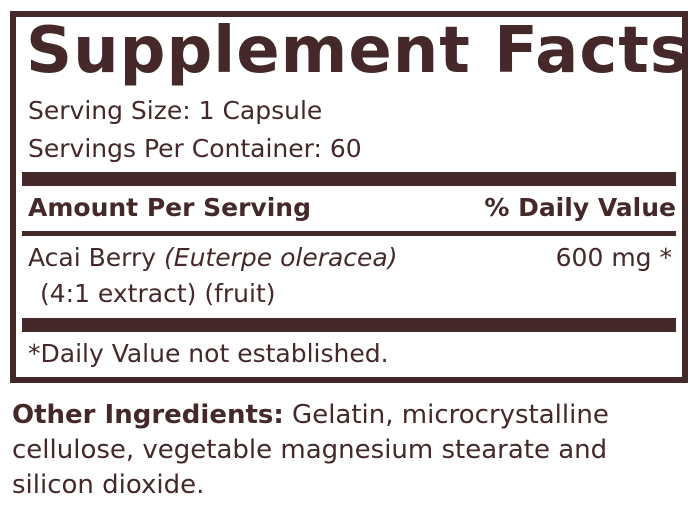  Describe the element at coordinates (158, 293) in the screenshot. I see `ingredient-detail: (4:1 extract) (fruit)` at that location.